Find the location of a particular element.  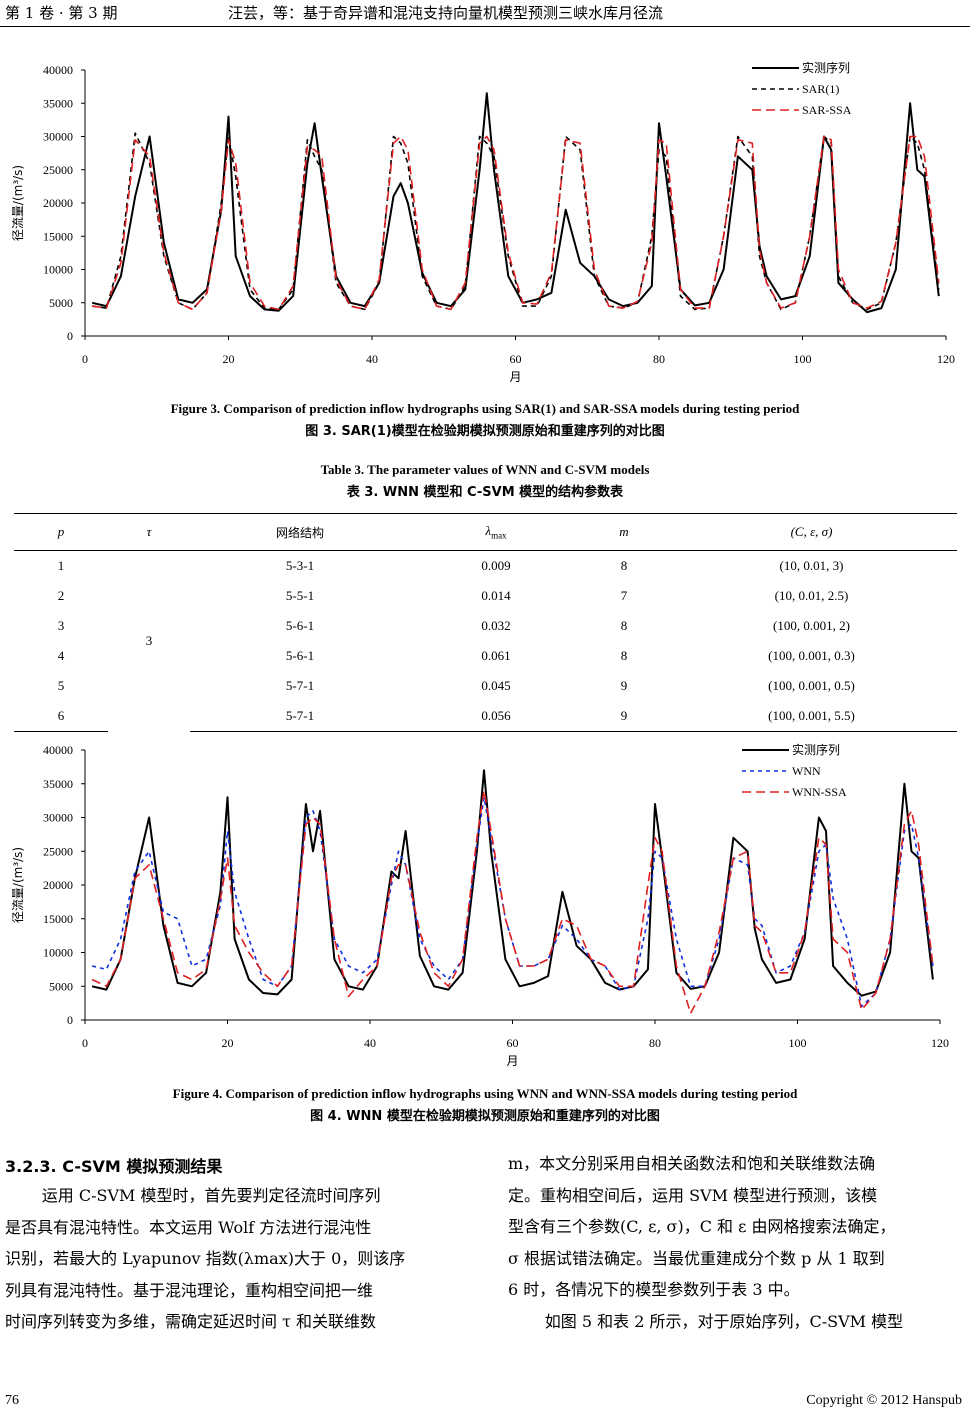

col-m: m is located at coordinates (624, 532).